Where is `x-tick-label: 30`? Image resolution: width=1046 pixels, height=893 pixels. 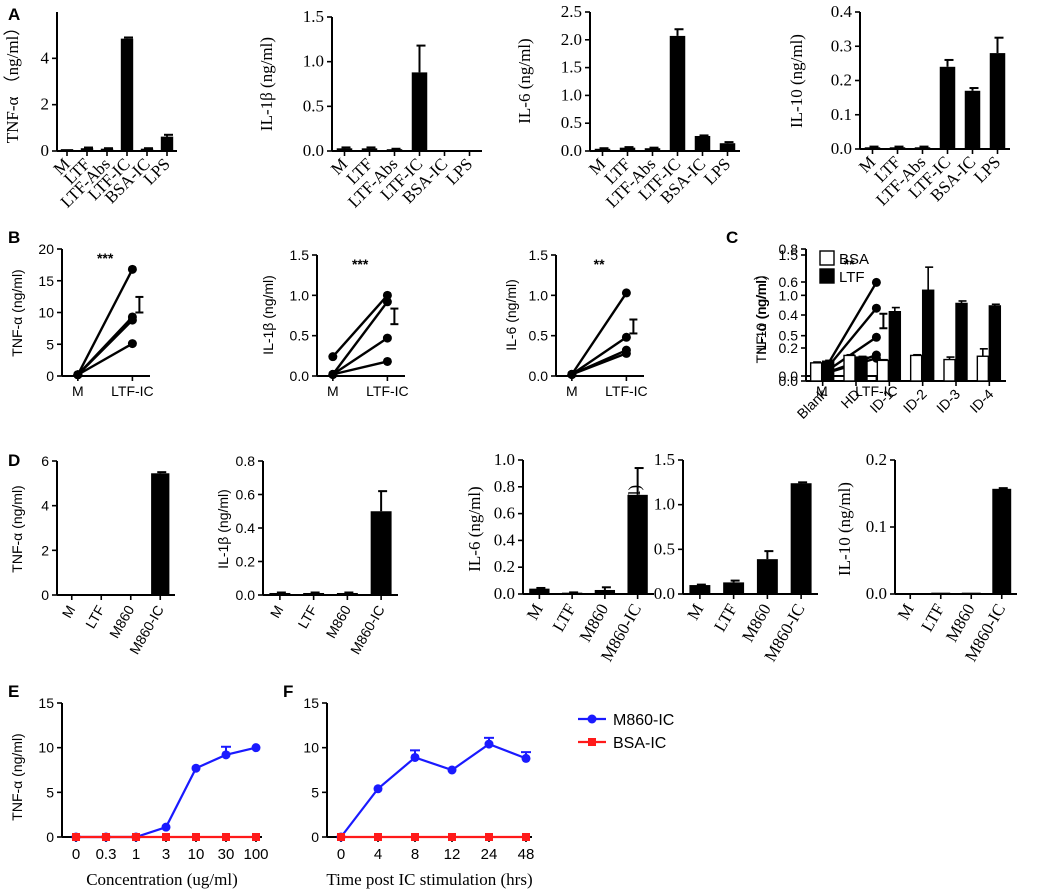 x-tick-label: 30 is located at coordinates (226, 854).